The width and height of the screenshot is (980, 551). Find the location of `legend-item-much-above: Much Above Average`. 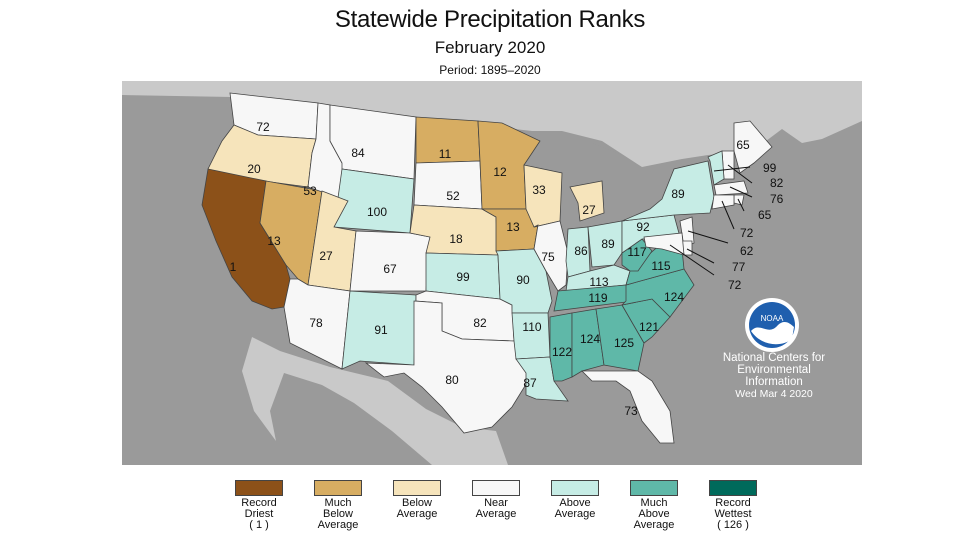

legend-item-much-above: Much Above Average is located at coordinates (654, 505).